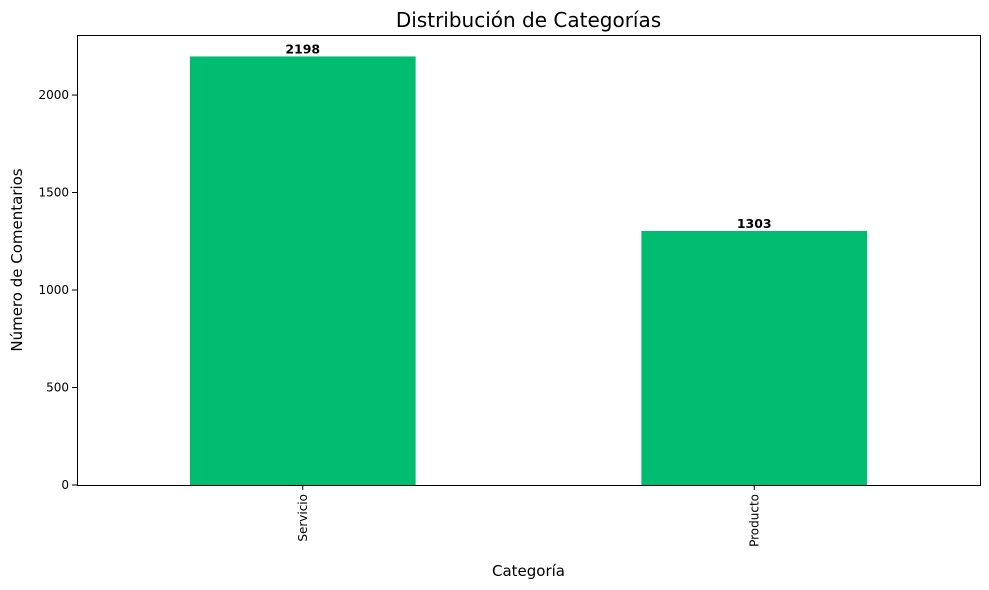  What do you see at coordinates (528, 20) in the screenshot?
I see `chart-title: Distribución de Categorías` at bounding box center [528, 20].